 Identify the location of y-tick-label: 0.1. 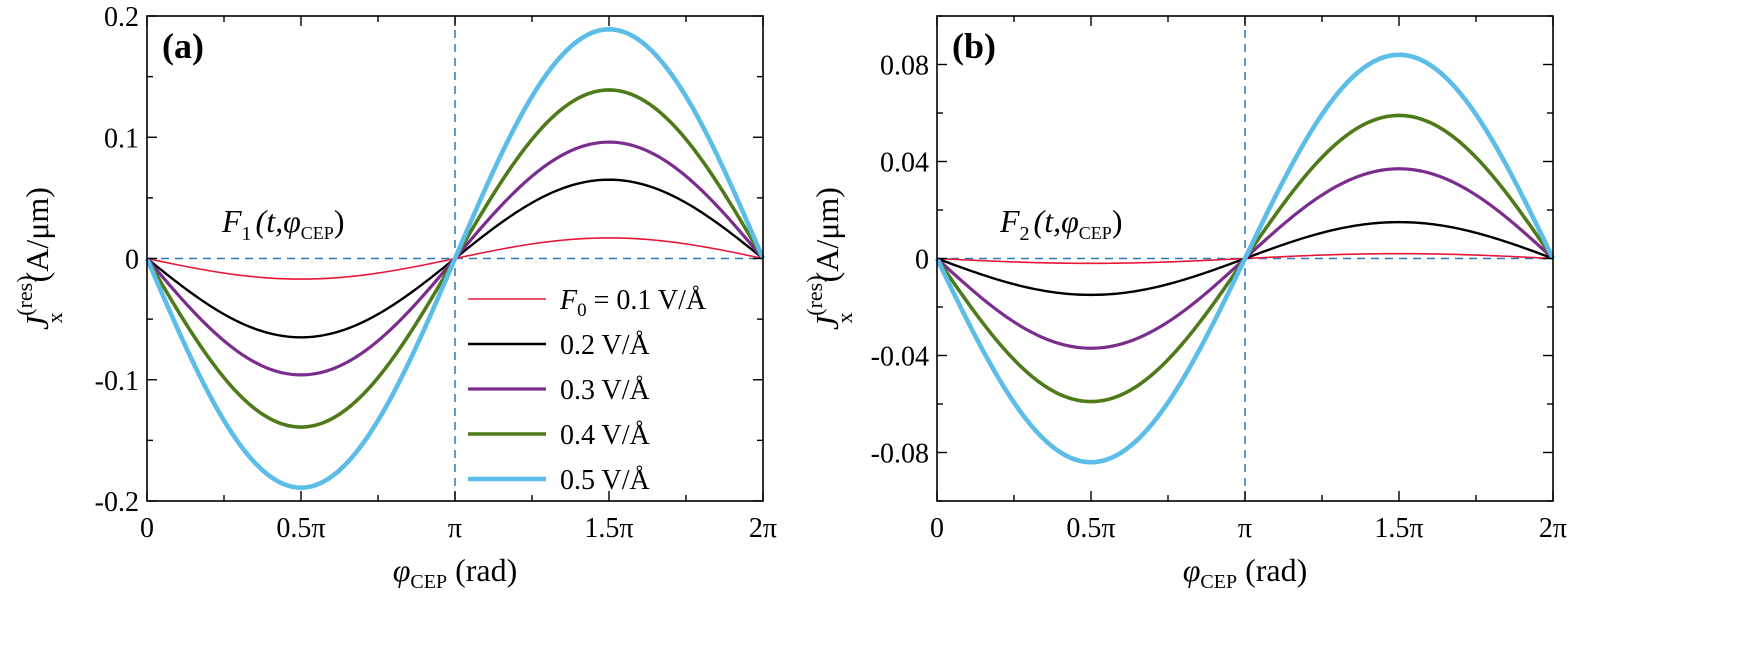
(121, 138).